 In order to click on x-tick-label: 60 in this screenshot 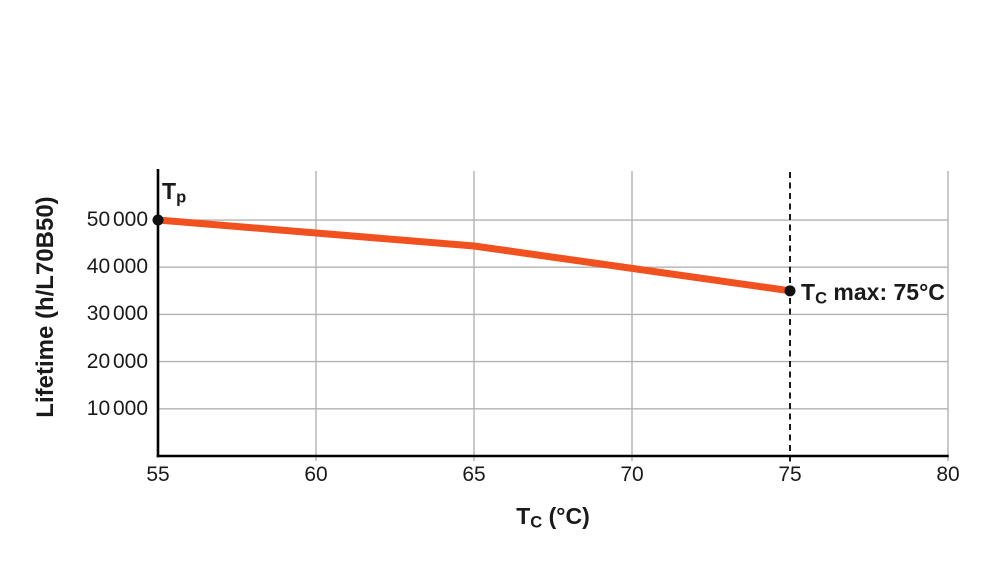, I will do `click(316, 474)`.